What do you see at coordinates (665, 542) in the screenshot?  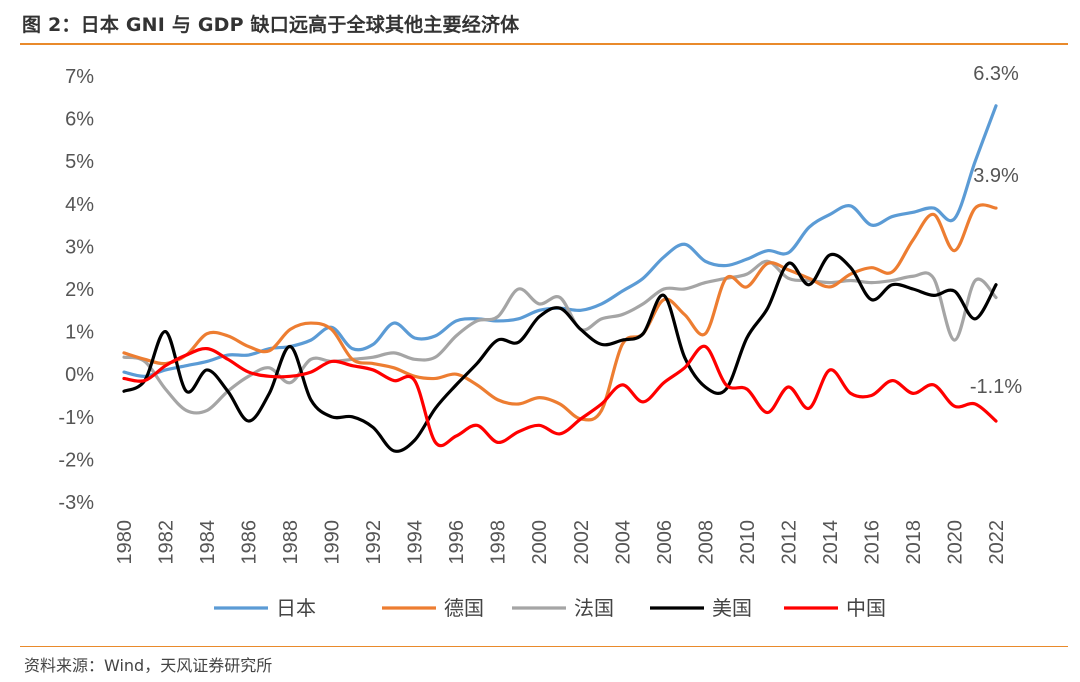 I see `x-tick-label: 2006` at bounding box center [665, 542].